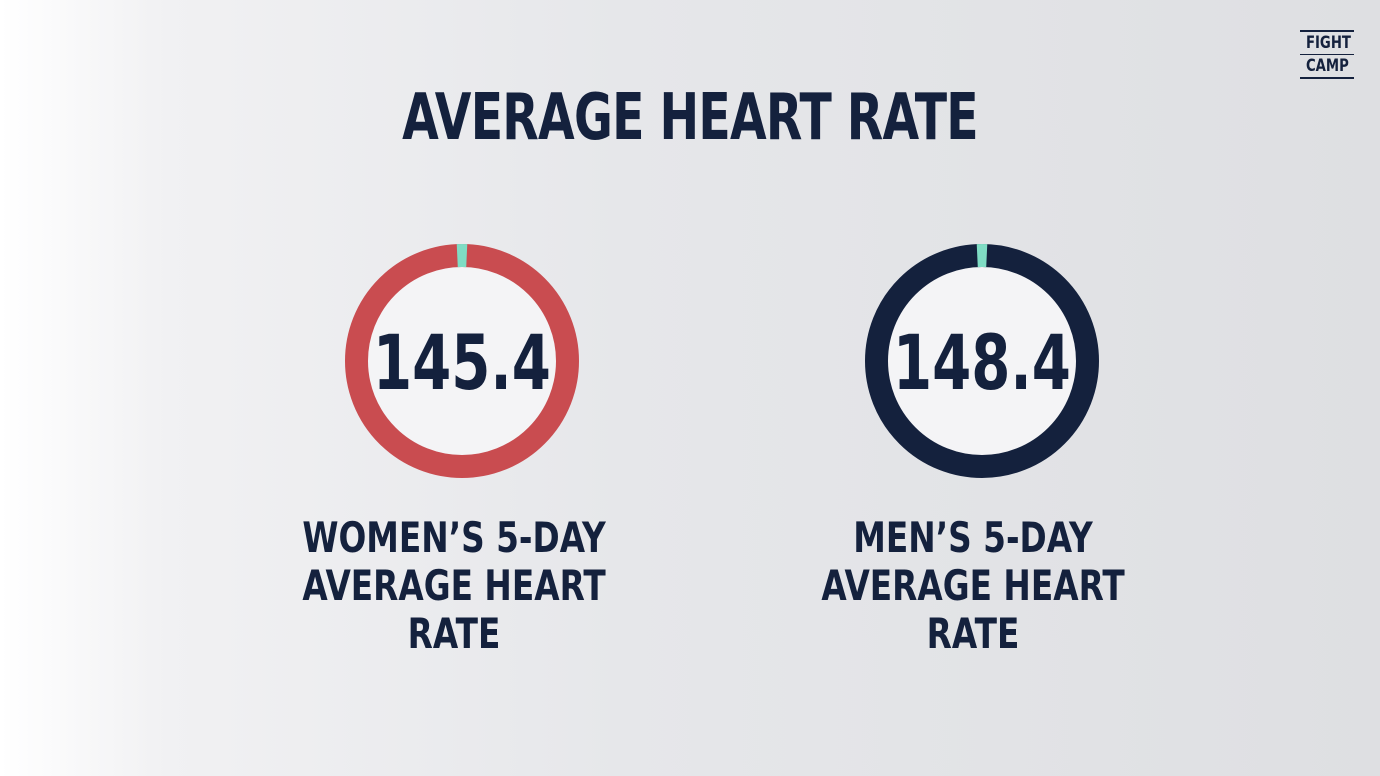 The height and width of the screenshot is (776, 1380). I want to click on fightcamp-logo: FIGHT CAMP, so click(1327, 54).